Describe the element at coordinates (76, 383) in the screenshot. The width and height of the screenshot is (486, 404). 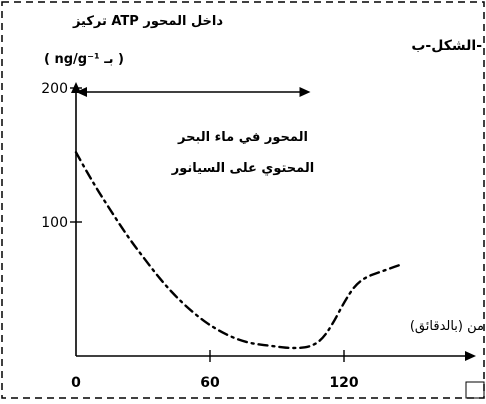
I see `x-tick-label: 0` at that location.